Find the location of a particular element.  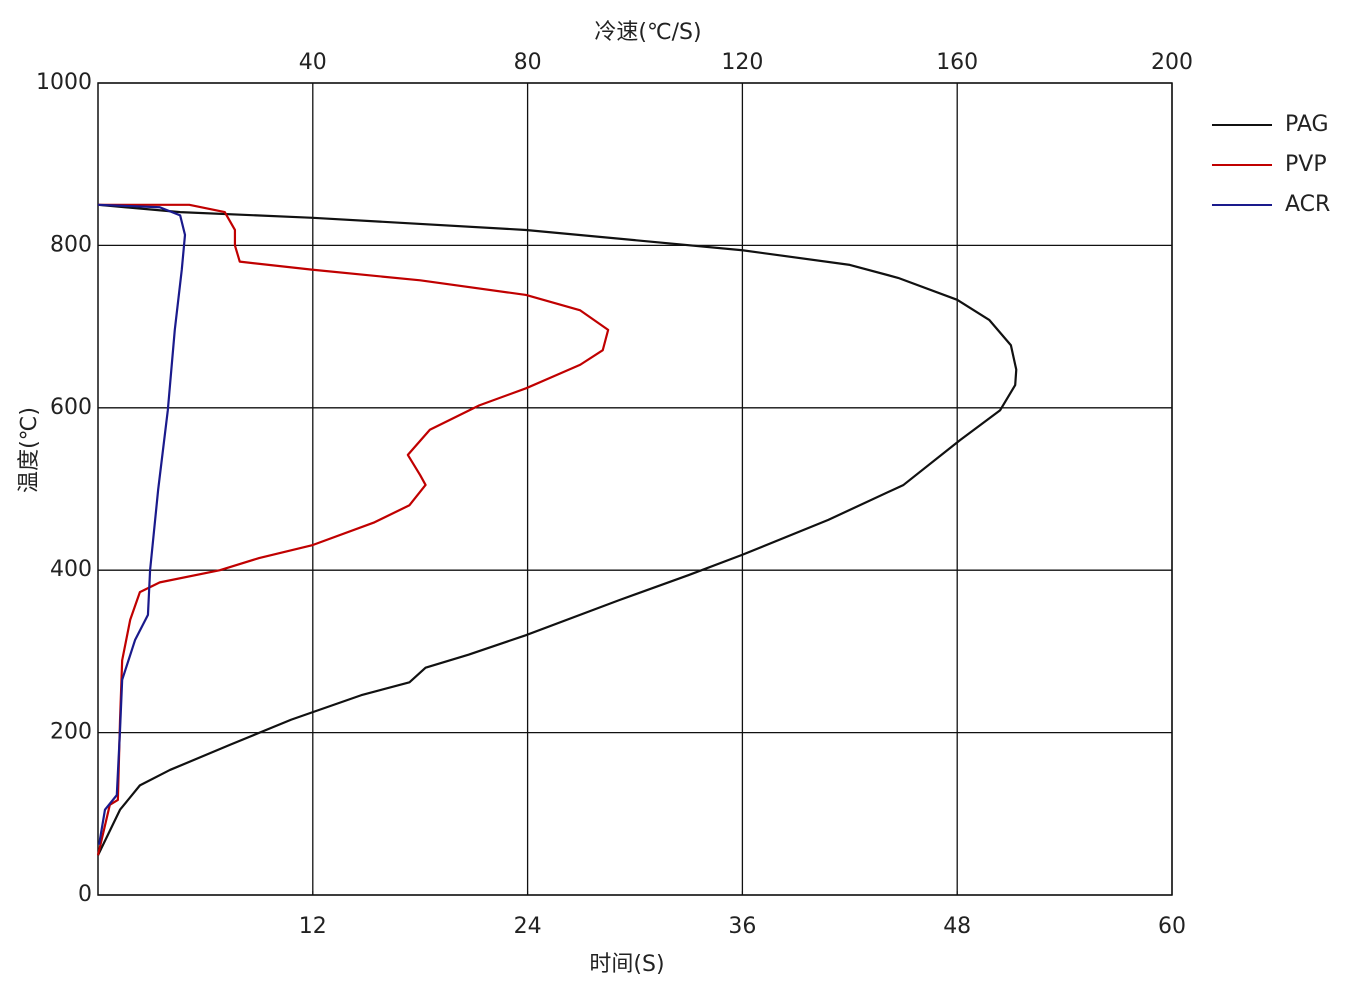

legend-label: ACR is located at coordinates (1307, 204).